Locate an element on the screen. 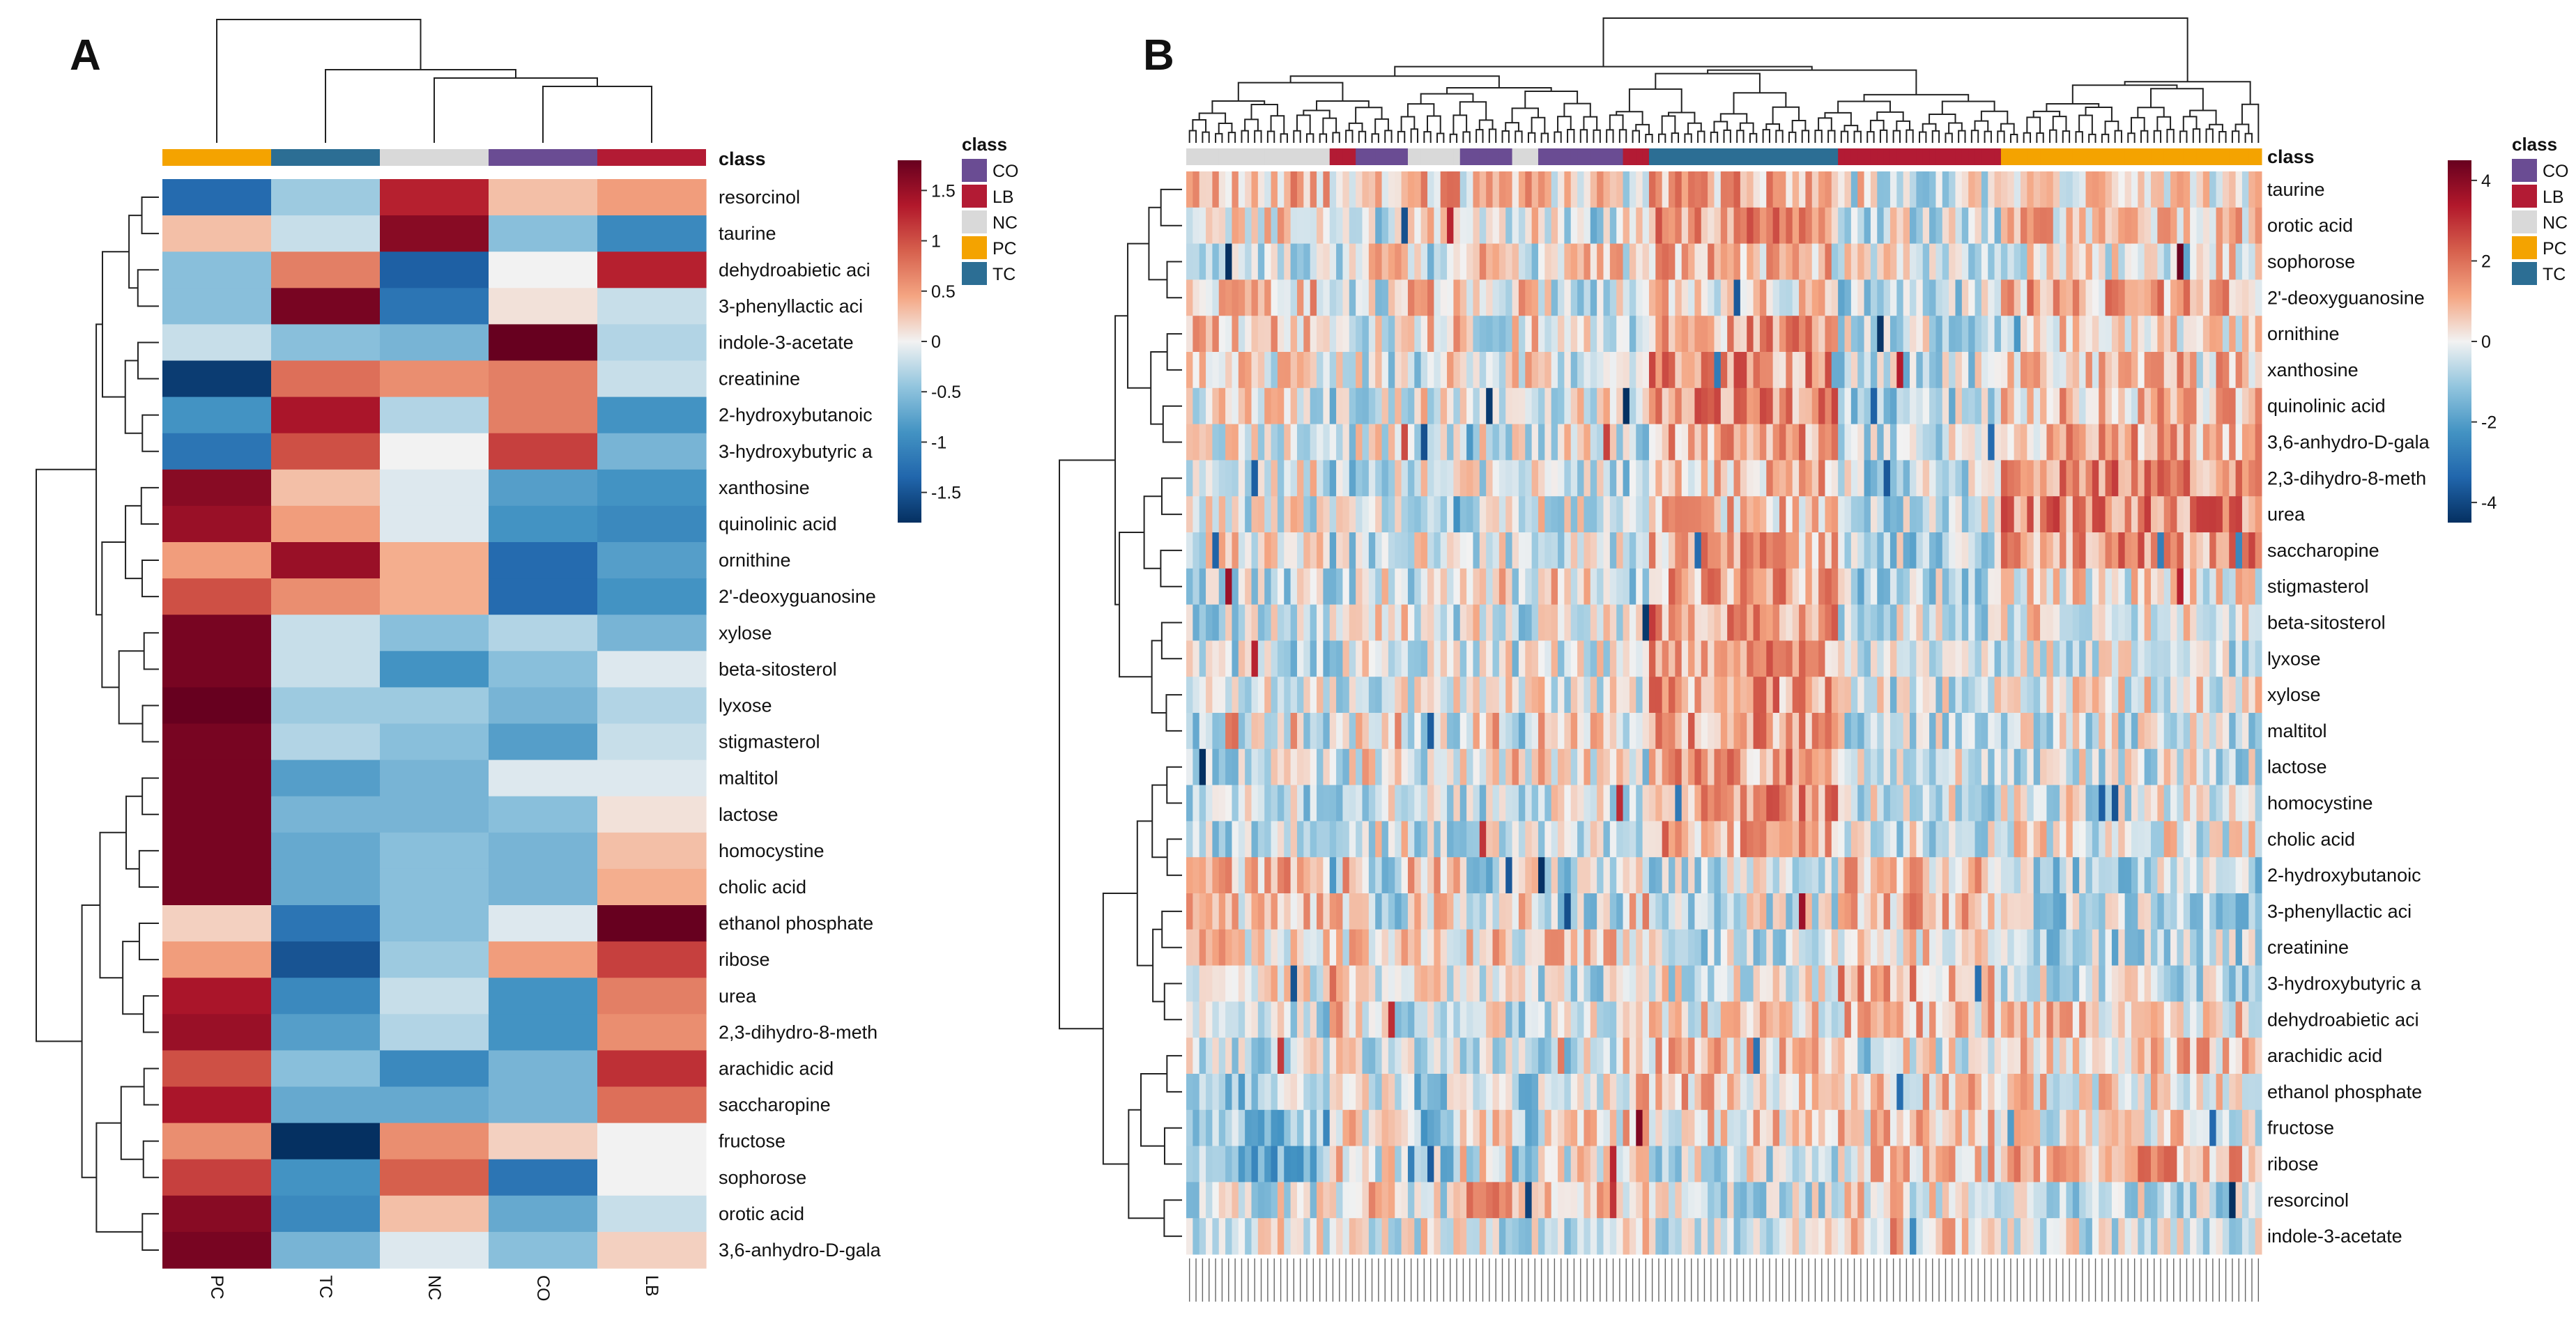 This screenshot has width=2576, height=1333. panel-a-legend-label-nc: NC is located at coordinates (1005, 223).